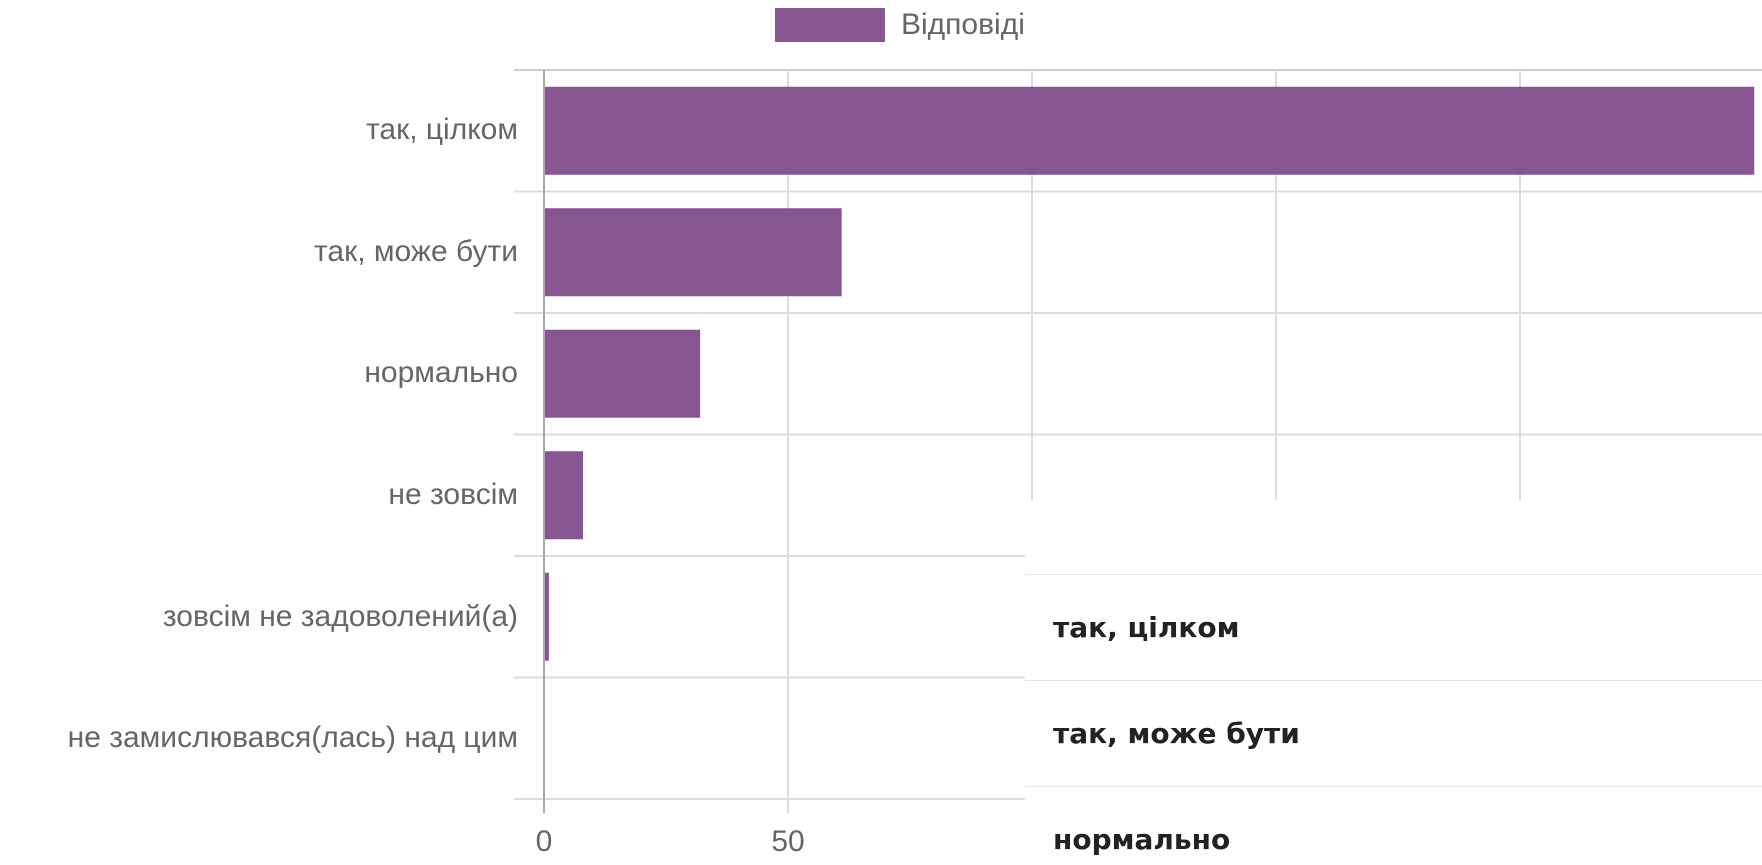  What do you see at coordinates (544, 841) in the screenshot?
I see `x-tick-label: 0` at bounding box center [544, 841].